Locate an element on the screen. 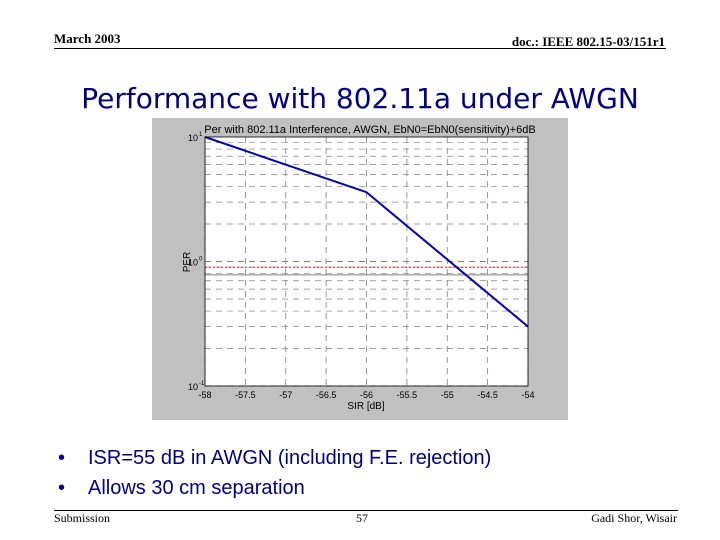 The image size is (720, 540). y-tick-label: 10 -1 is located at coordinates (196, 386).